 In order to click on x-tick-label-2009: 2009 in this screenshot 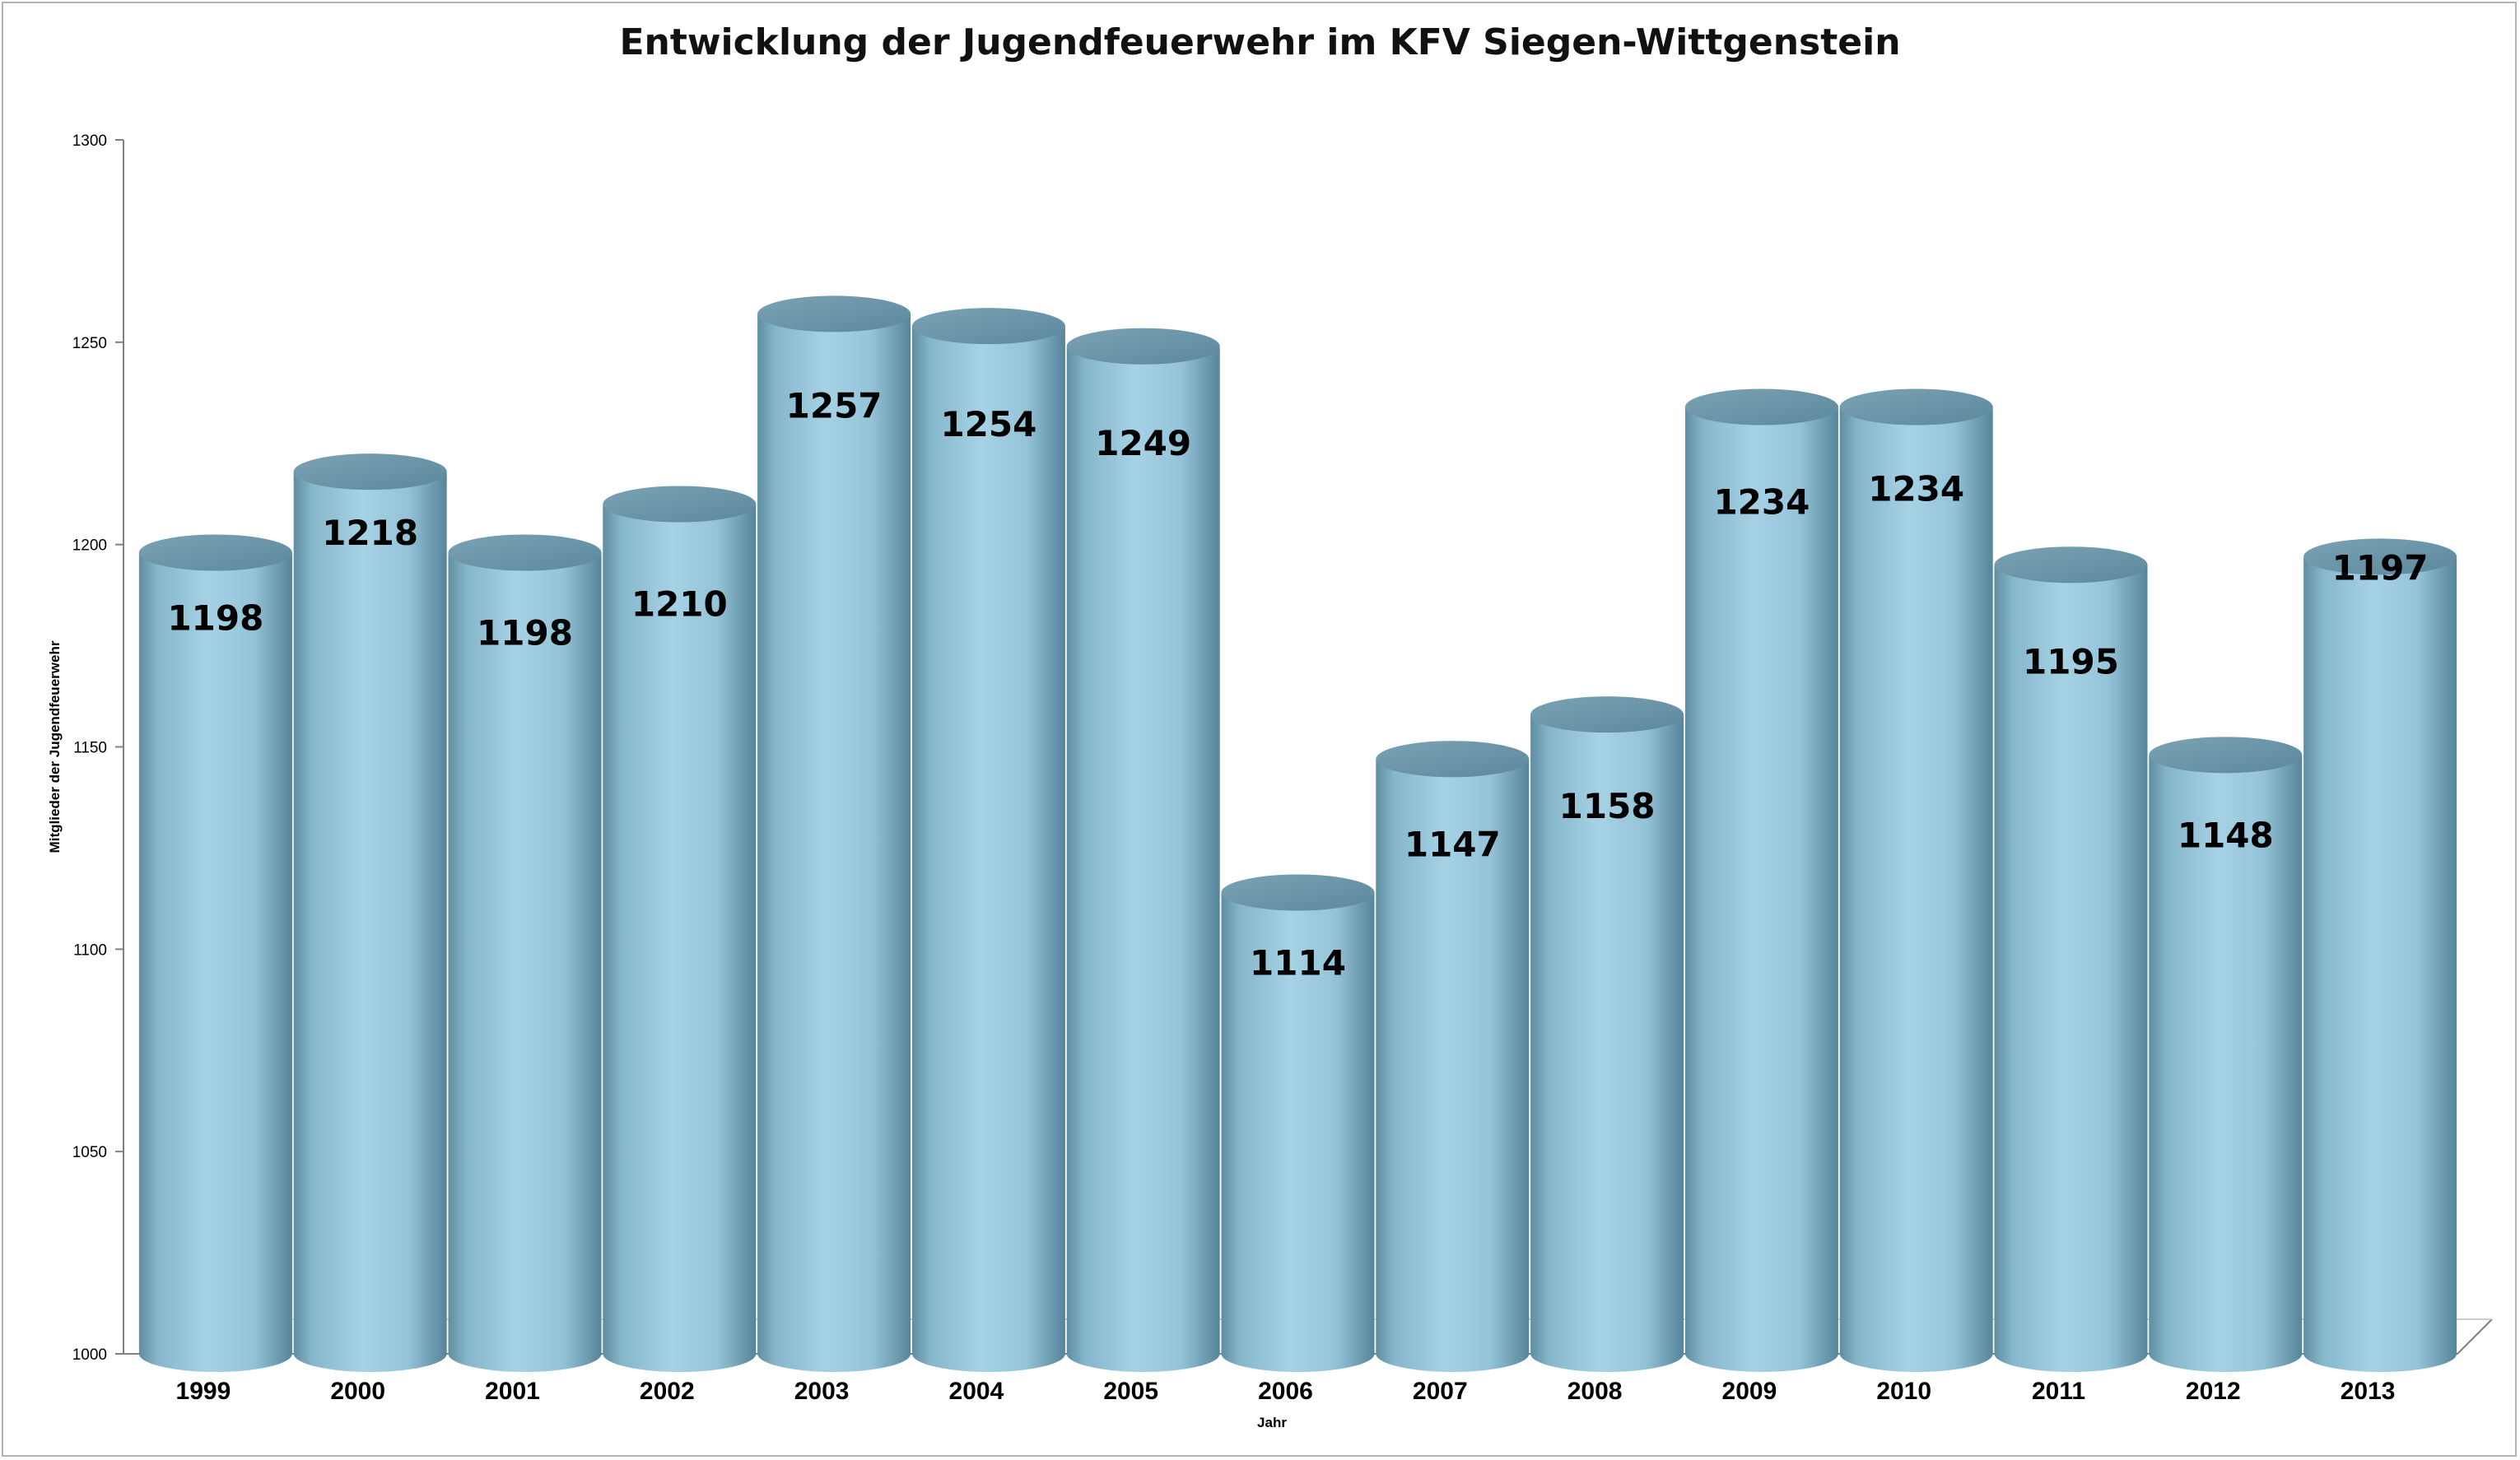, I will do `click(1749, 1391)`.